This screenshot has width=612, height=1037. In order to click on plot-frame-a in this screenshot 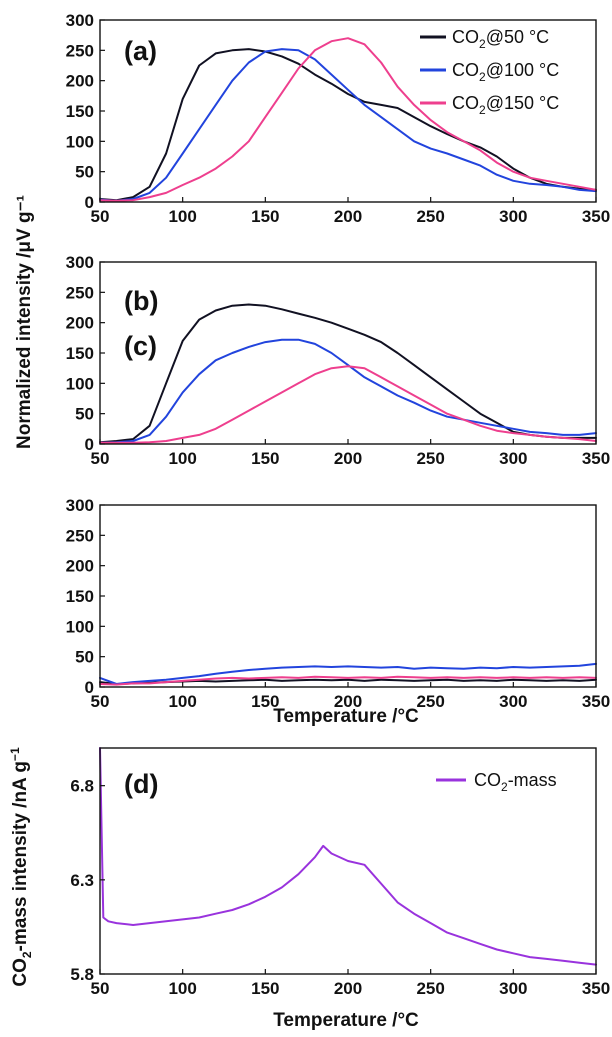, I will do `click(348, 111)`.